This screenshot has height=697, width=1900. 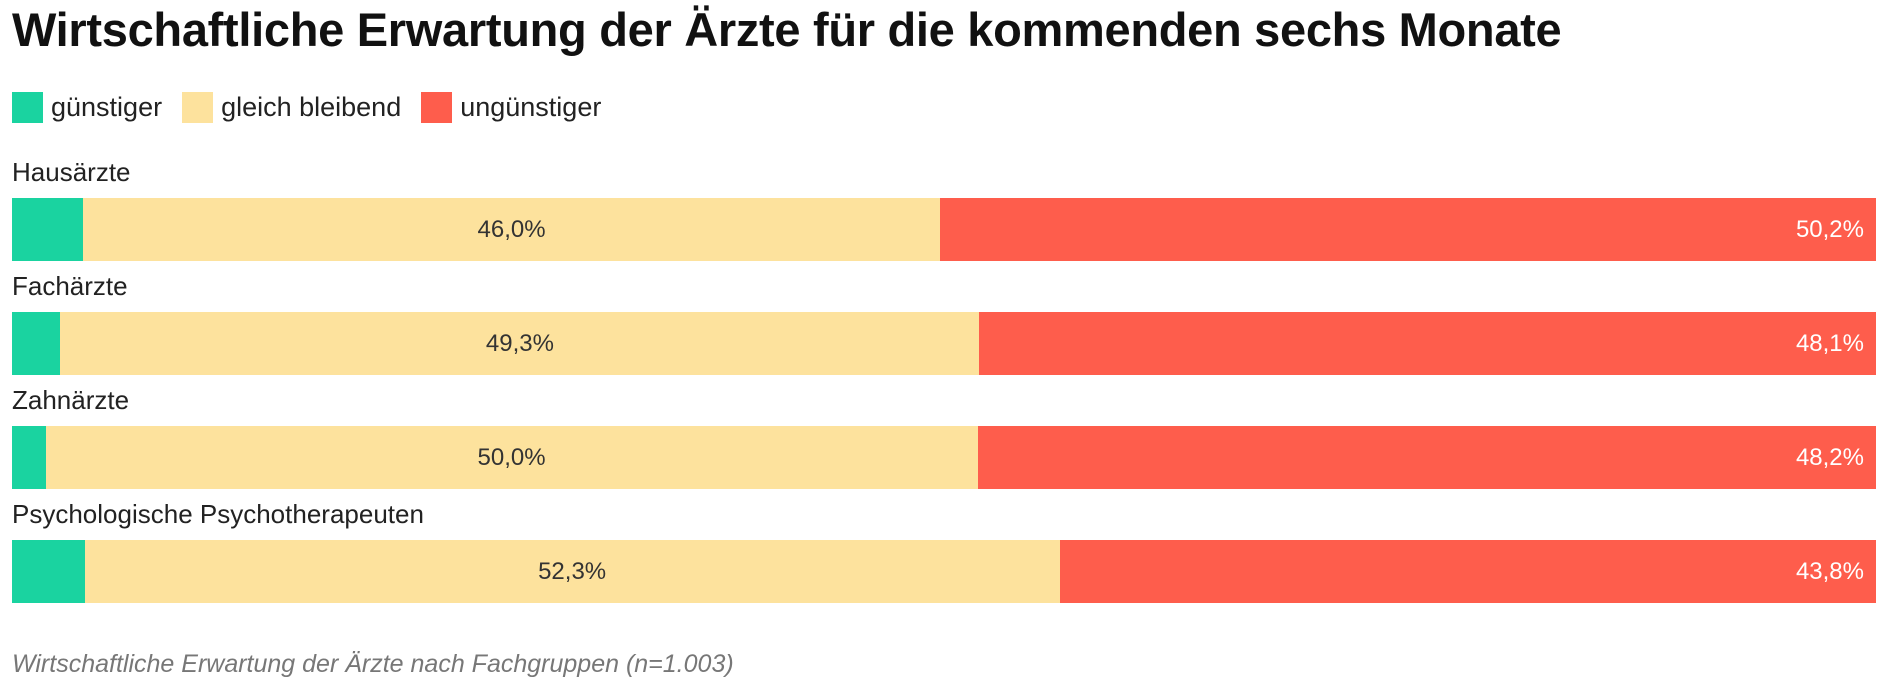 What do you see at coordinates (531, 107) in the screenshot?
I see `legend-label: ungünstiger` at bounding box center [531, 107].